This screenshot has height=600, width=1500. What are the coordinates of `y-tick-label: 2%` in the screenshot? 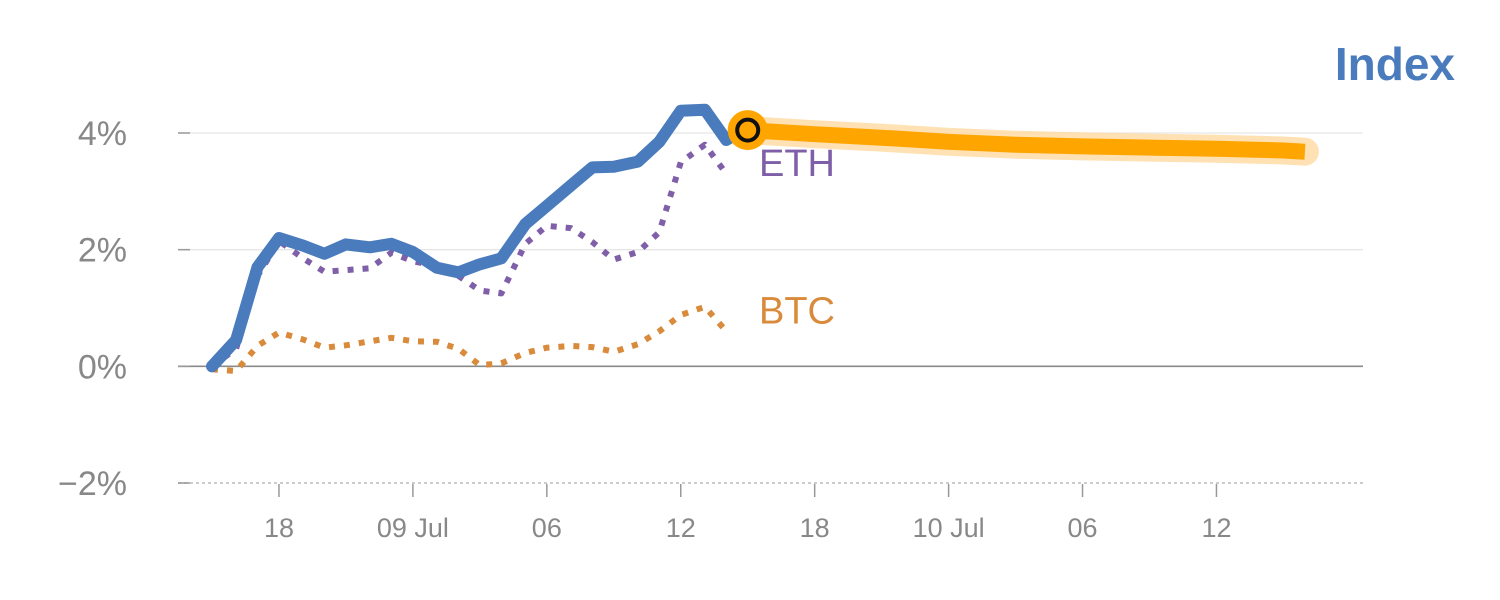 It's located at (102, 251).